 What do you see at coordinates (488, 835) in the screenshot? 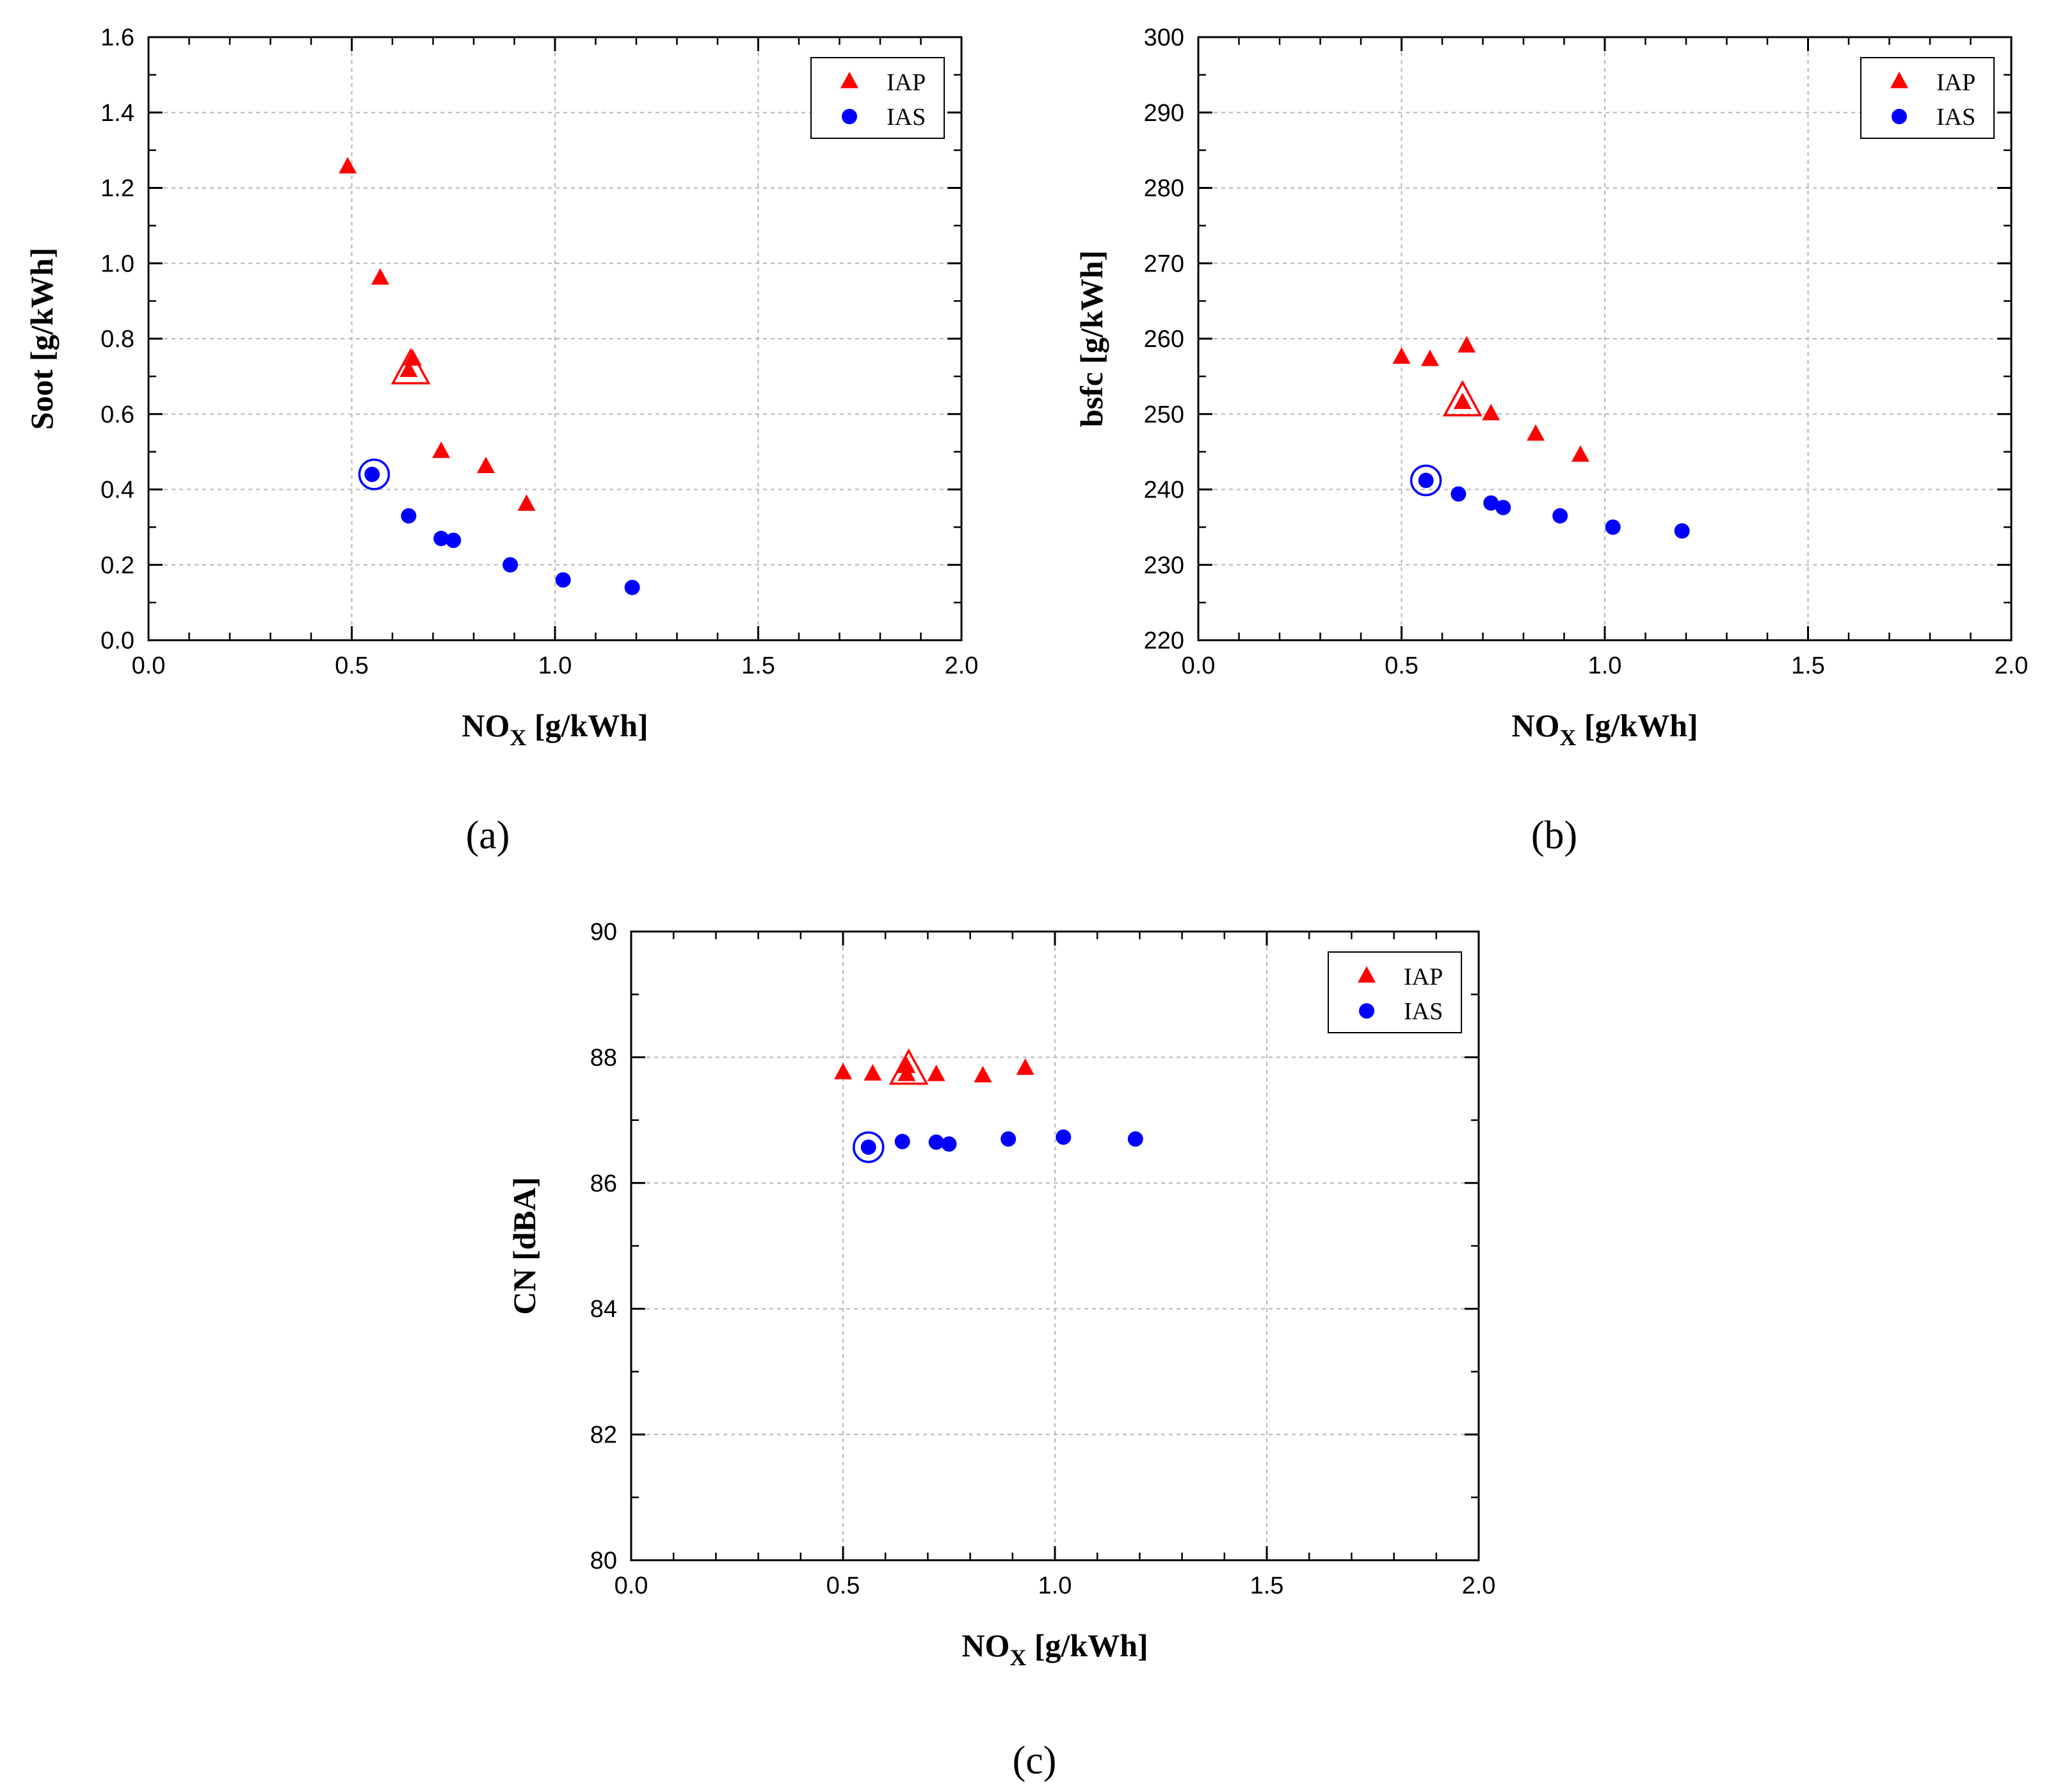
I see `panel-caption: (a)` at bounding box center [488, 835].